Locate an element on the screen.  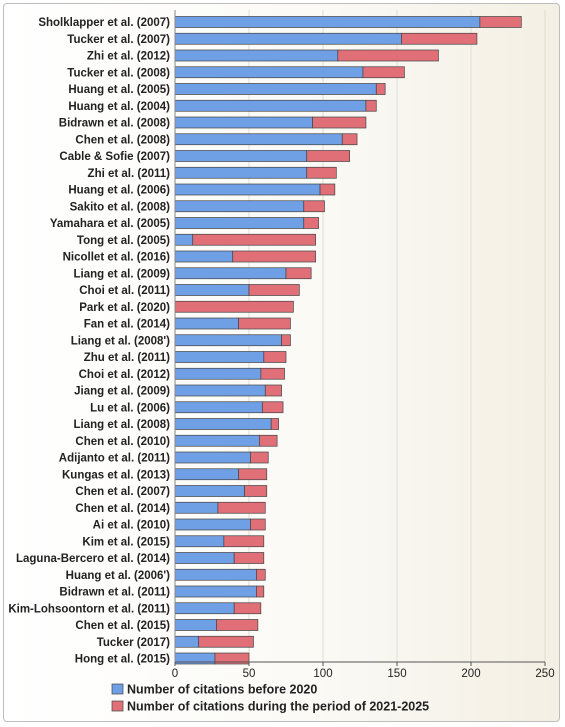
category-label: Zhu et al. (2011) is located at coordinates (127, 358).